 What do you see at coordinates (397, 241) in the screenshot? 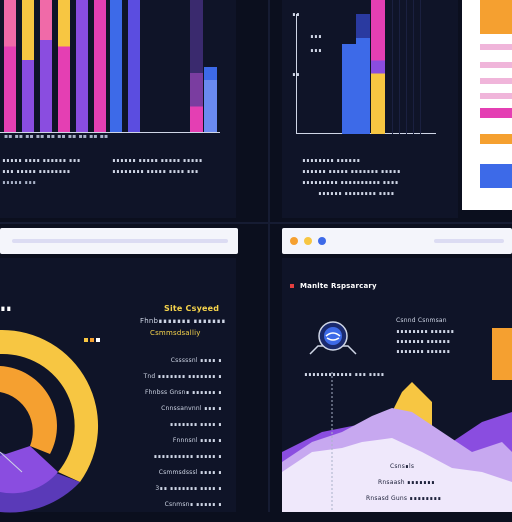
I see `right-window-titlebar` at bounding box center [397, 241].